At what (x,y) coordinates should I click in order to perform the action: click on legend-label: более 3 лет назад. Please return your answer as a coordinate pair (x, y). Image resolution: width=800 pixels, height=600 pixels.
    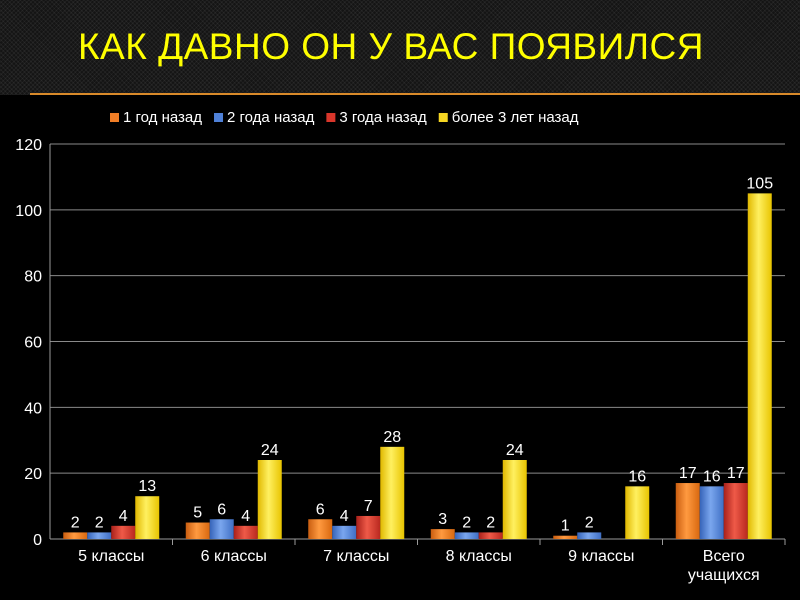
    Looking at the image, I should click on (515, 117).